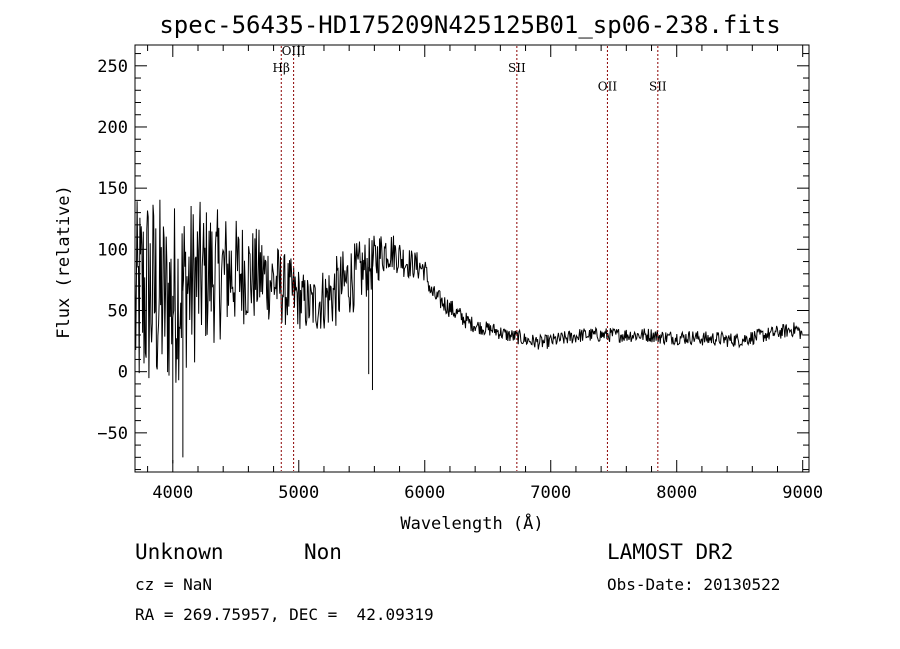 The height and width of the screenshot is (649, 900). Describe the element at coordinates (112, 128) in the screenshot. I see `y-tick-label: 200` at that location.